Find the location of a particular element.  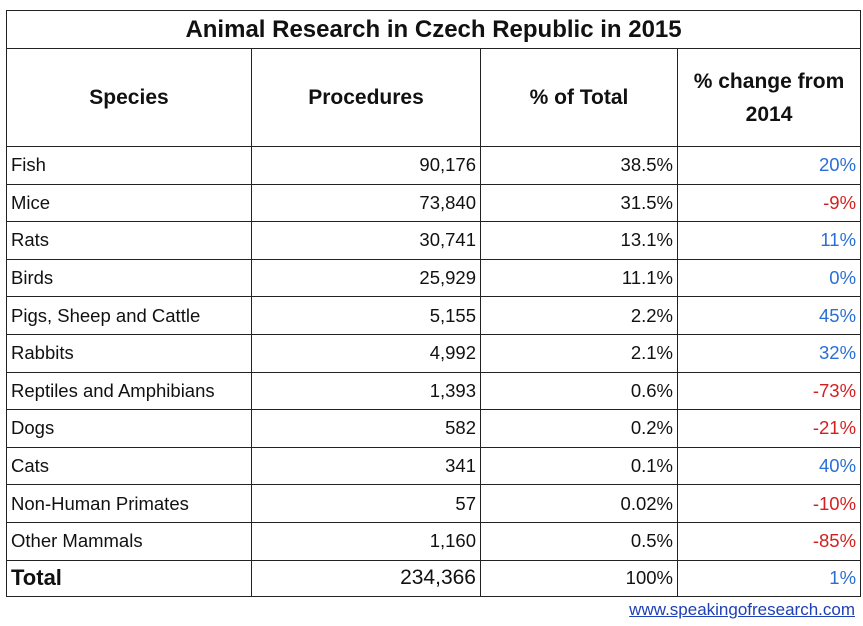

header-procedures: Procedures is located at coordinates (366, 97).